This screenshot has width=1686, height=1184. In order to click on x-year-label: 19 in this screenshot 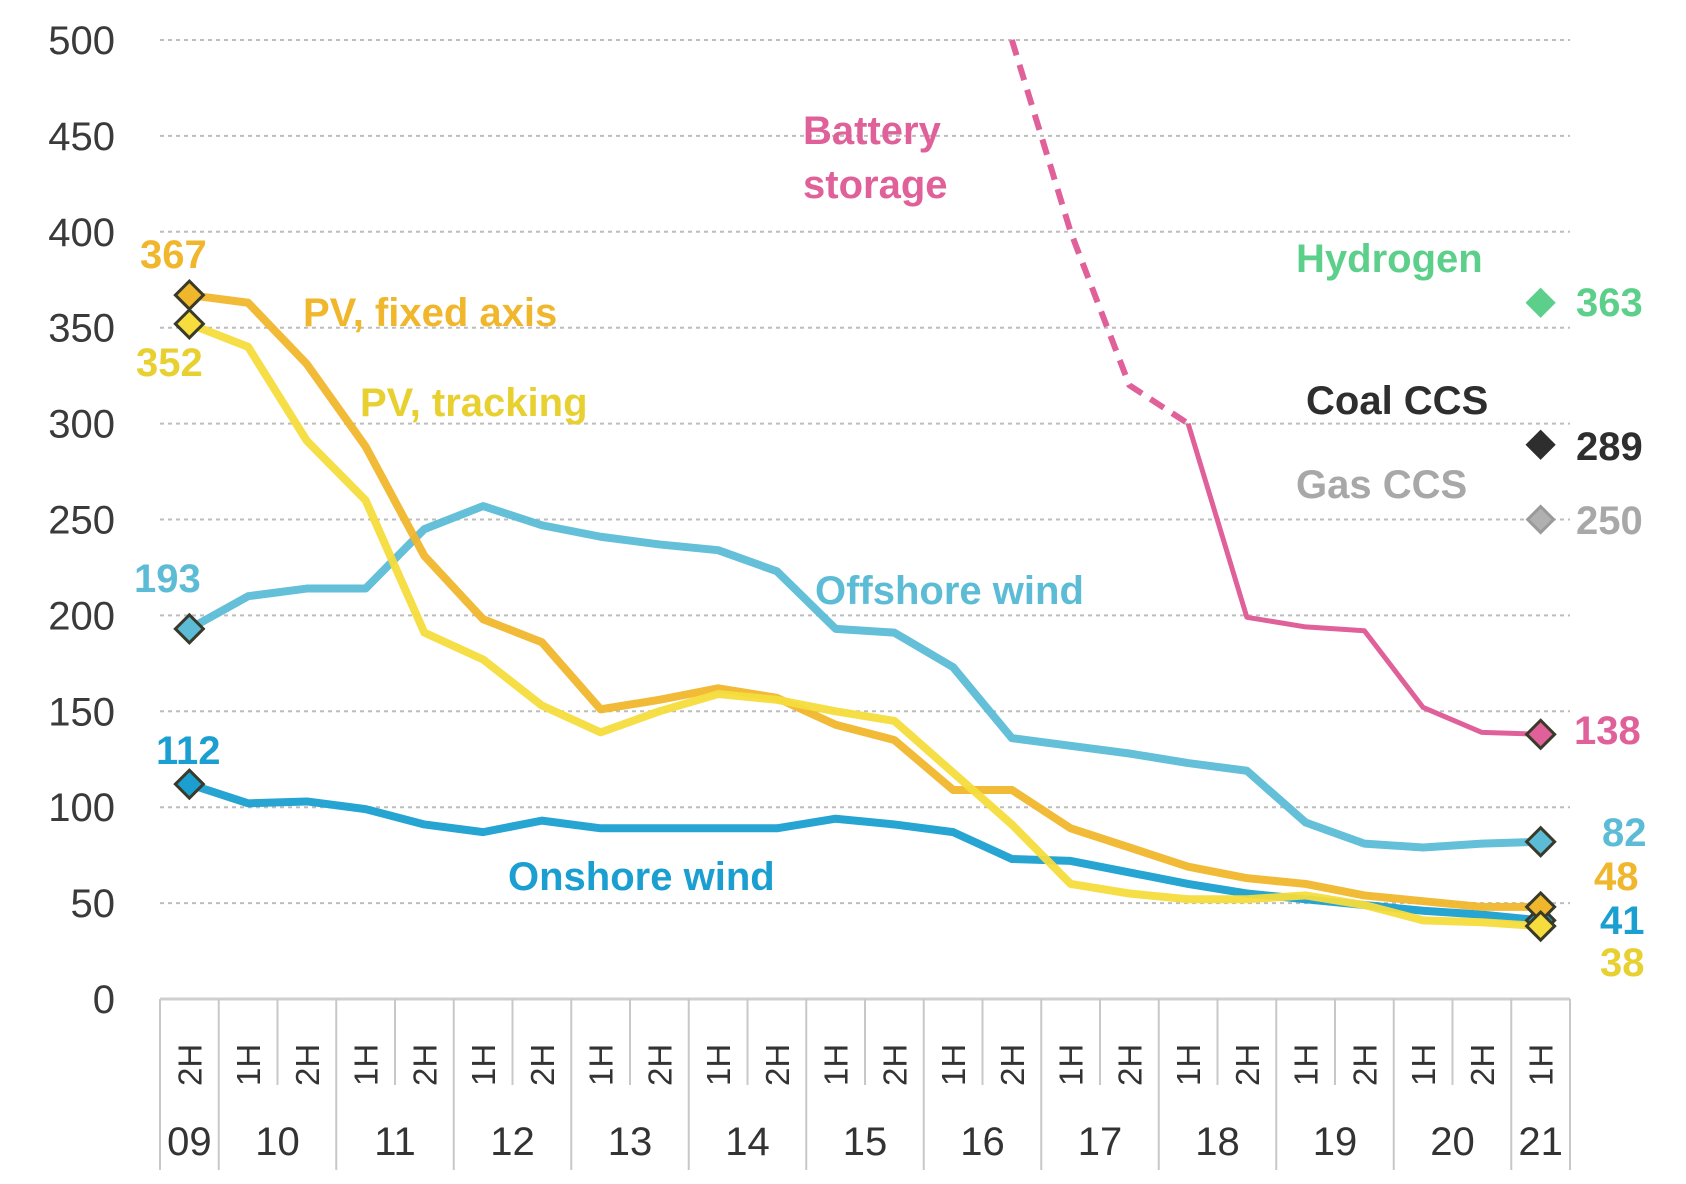, I will do `click(1335, 1142)`.